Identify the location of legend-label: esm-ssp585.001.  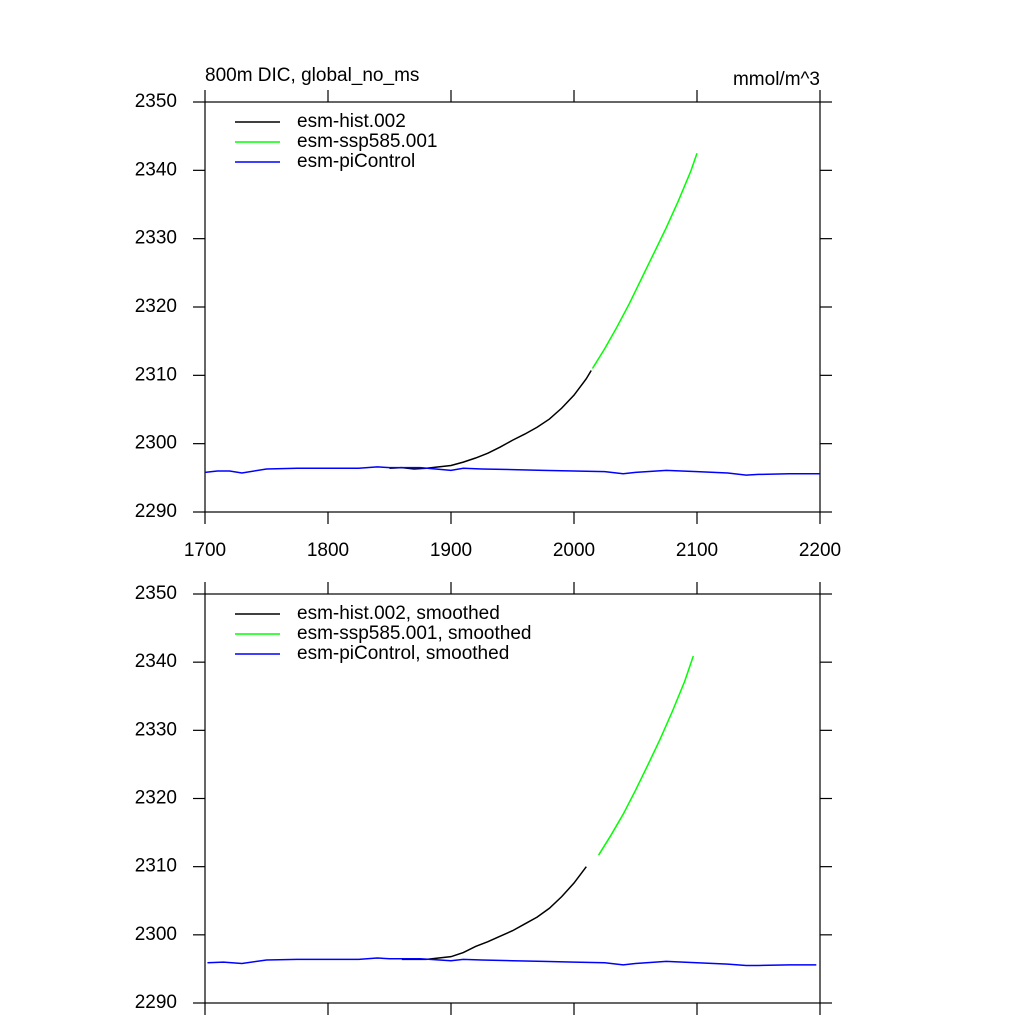
(367, 141).